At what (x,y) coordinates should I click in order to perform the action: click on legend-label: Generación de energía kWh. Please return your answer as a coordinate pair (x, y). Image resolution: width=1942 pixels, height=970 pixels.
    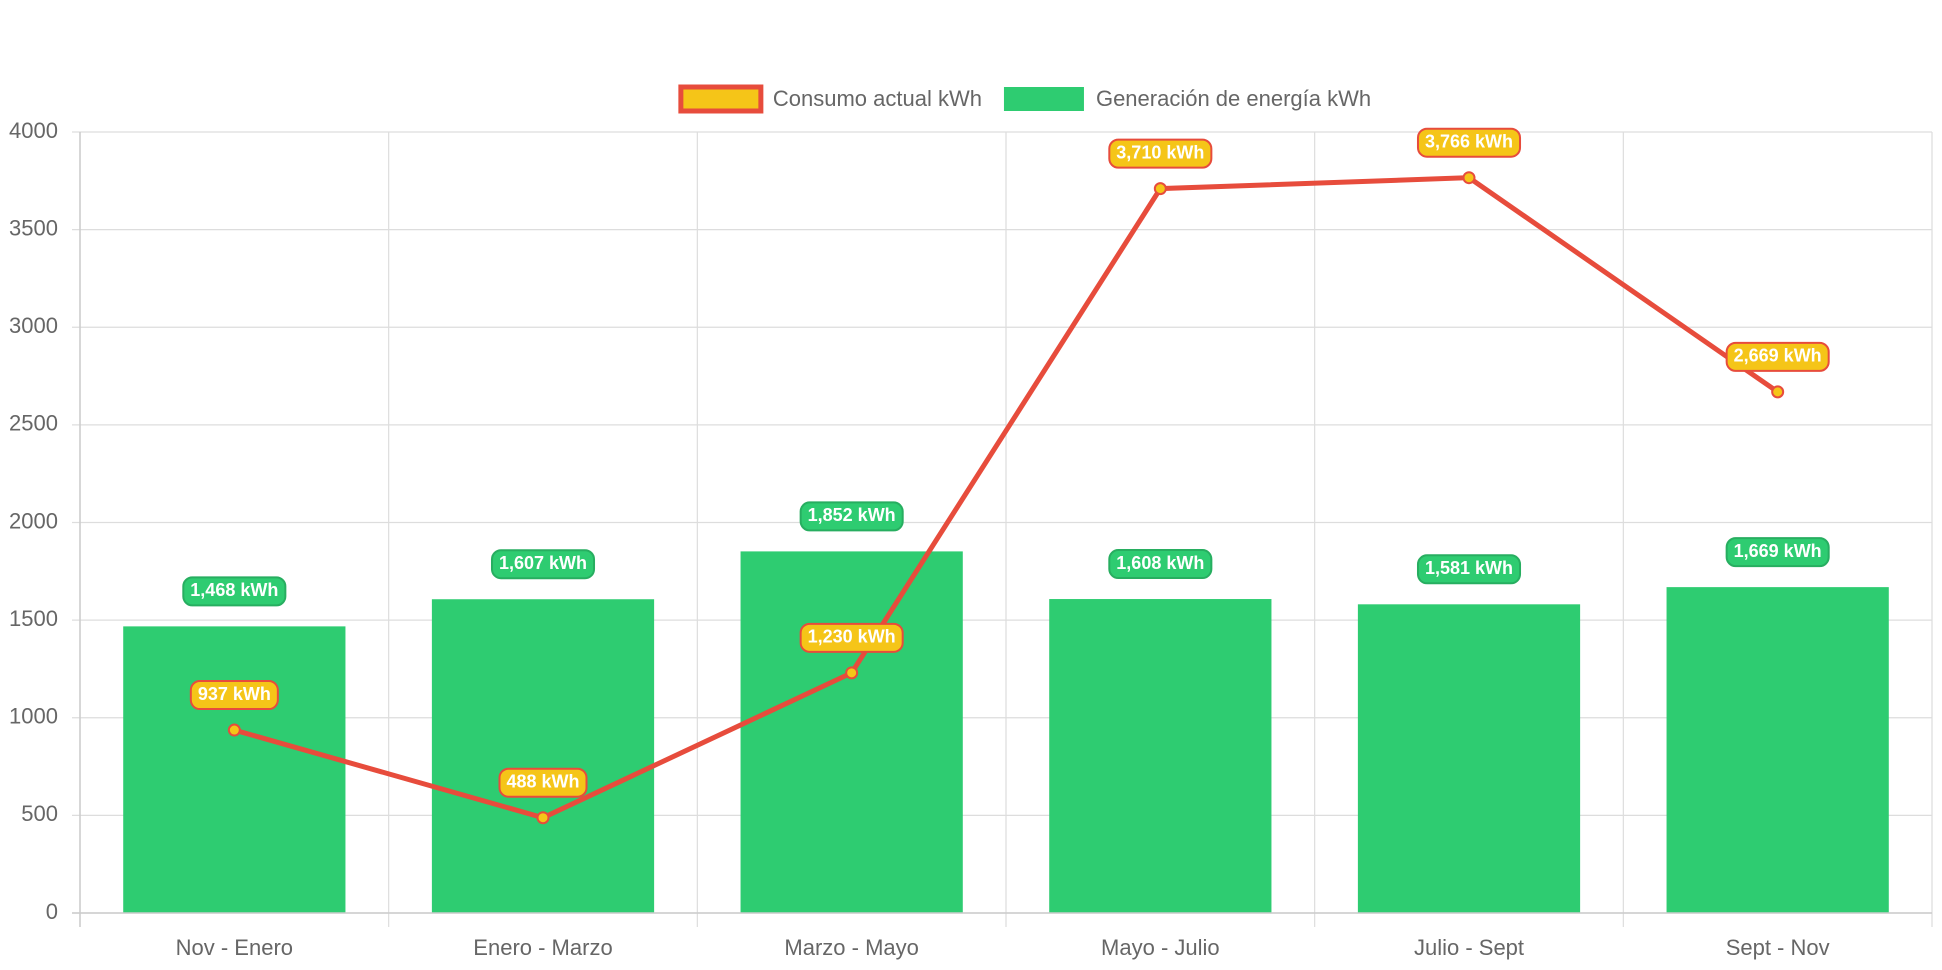
    Looking at the image, I should click on (1233, 98).